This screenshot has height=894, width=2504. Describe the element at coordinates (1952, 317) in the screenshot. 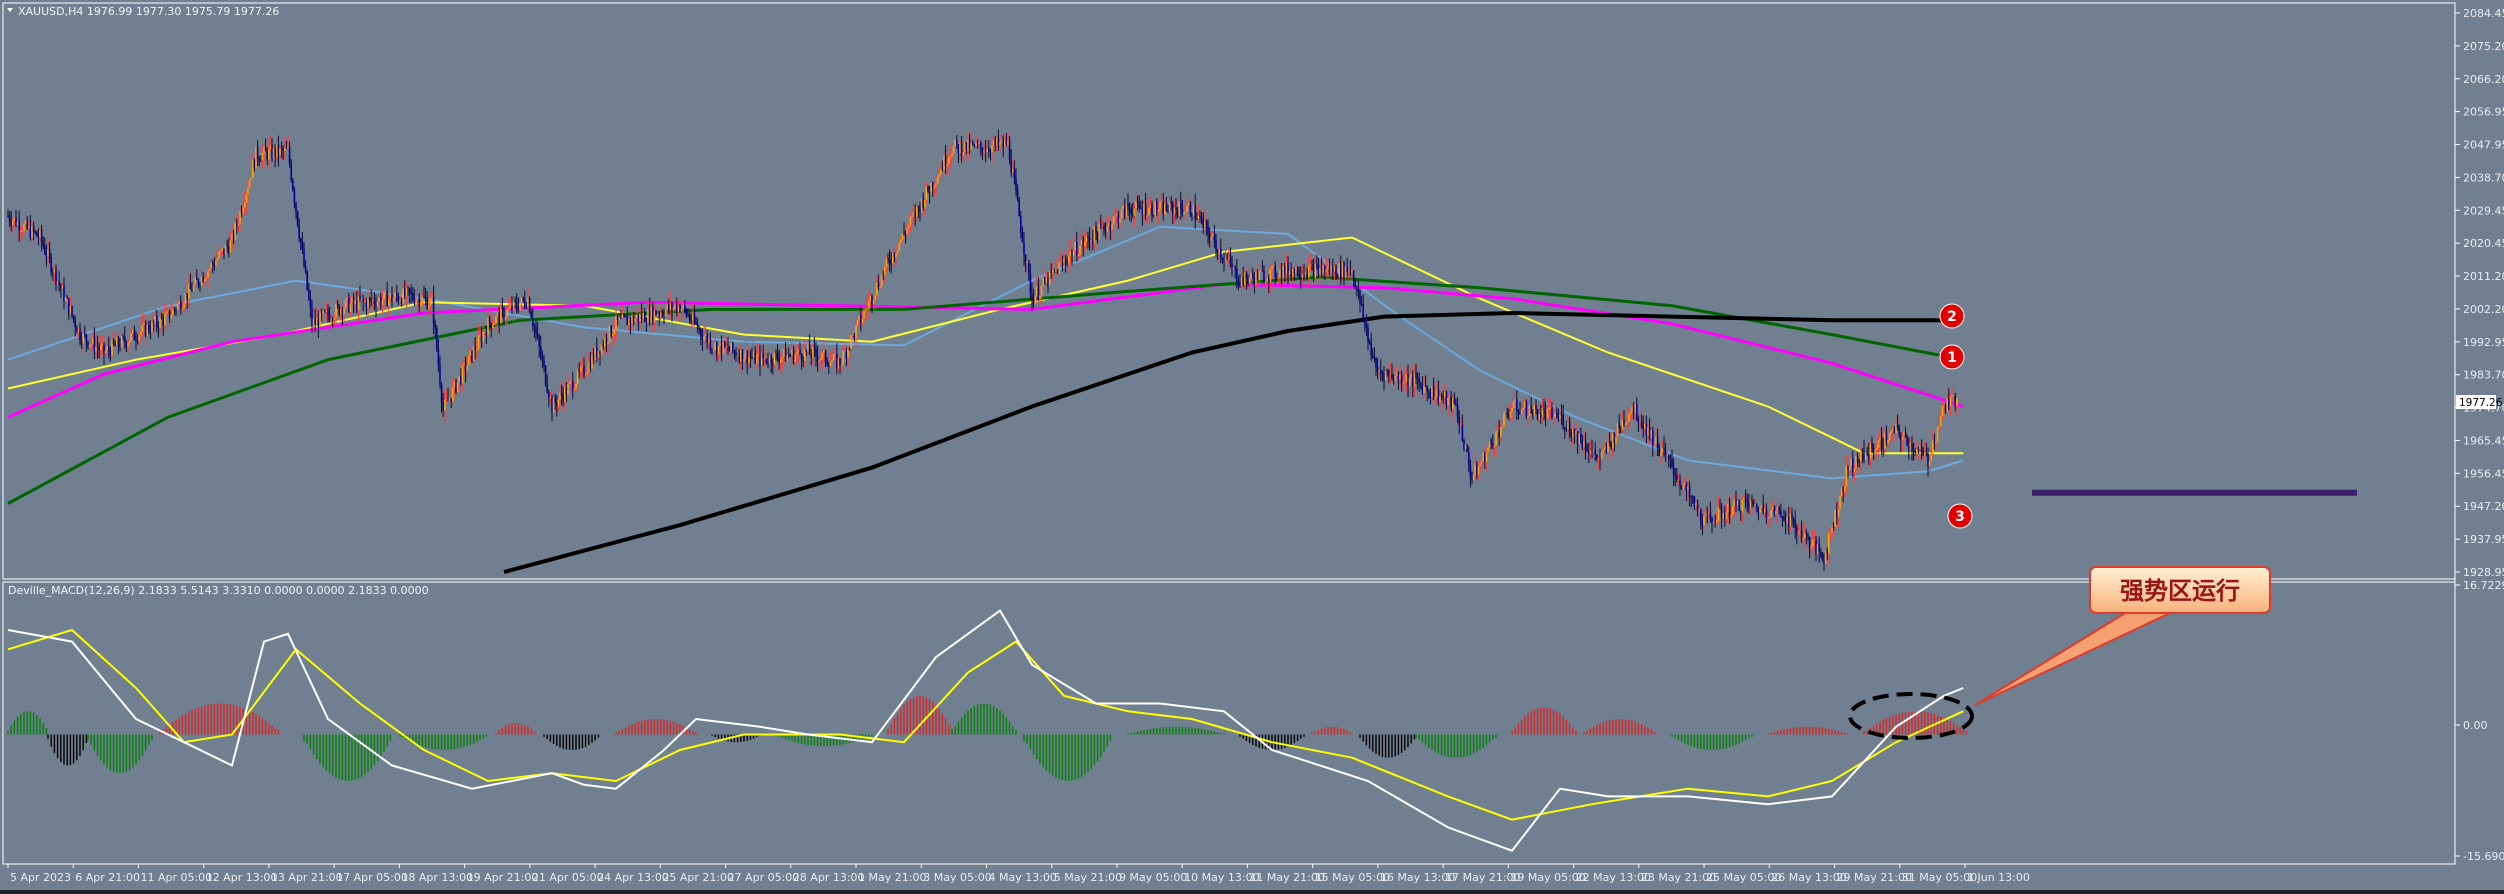

I see `marker-2-label: 2` at that location.